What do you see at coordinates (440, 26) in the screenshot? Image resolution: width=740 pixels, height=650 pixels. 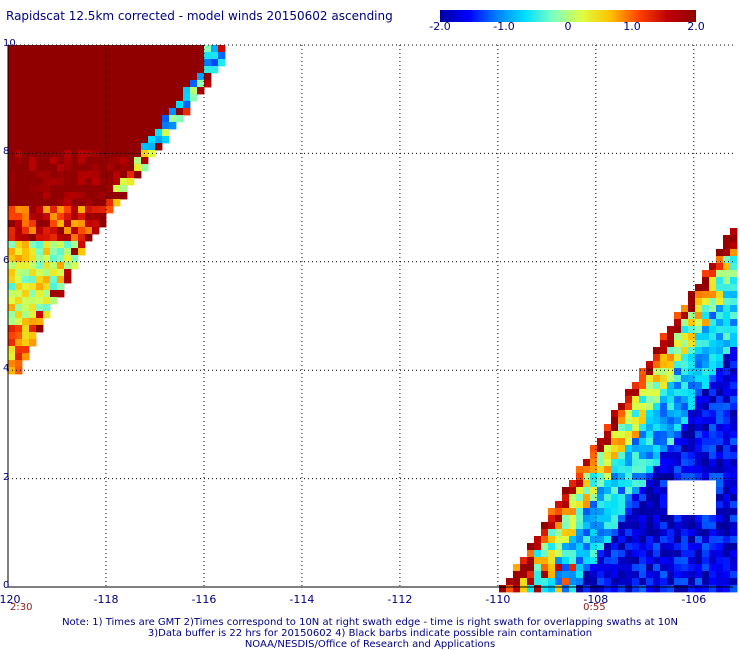 I see `colorbar-tick-label: -2.0` at bounding box center [440, 26].